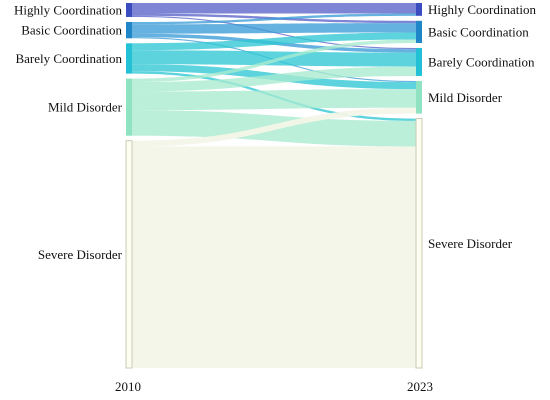 The image size is (550, 400). What do you see at coordinates (274, 127) in the screenshot?
I see `flow-sd-to-md` at bounding box center [274, 127].